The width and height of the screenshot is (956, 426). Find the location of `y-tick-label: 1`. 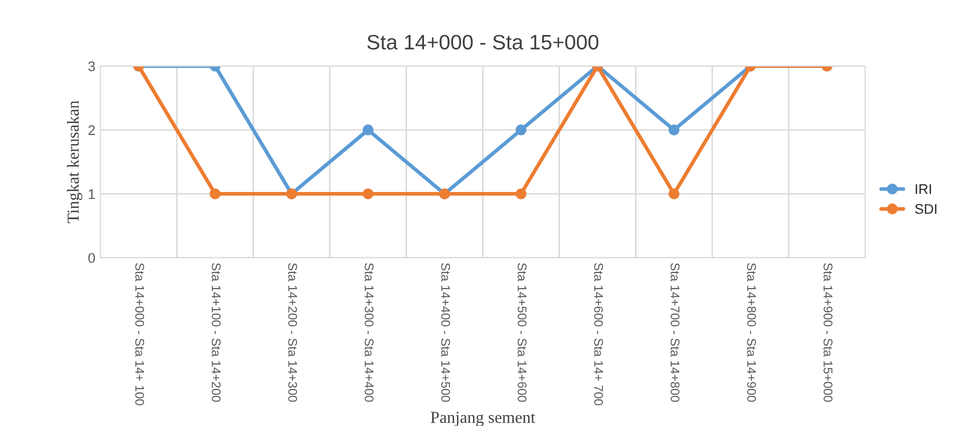

y-tick-label: 1 is located at coordinates (91, 194).